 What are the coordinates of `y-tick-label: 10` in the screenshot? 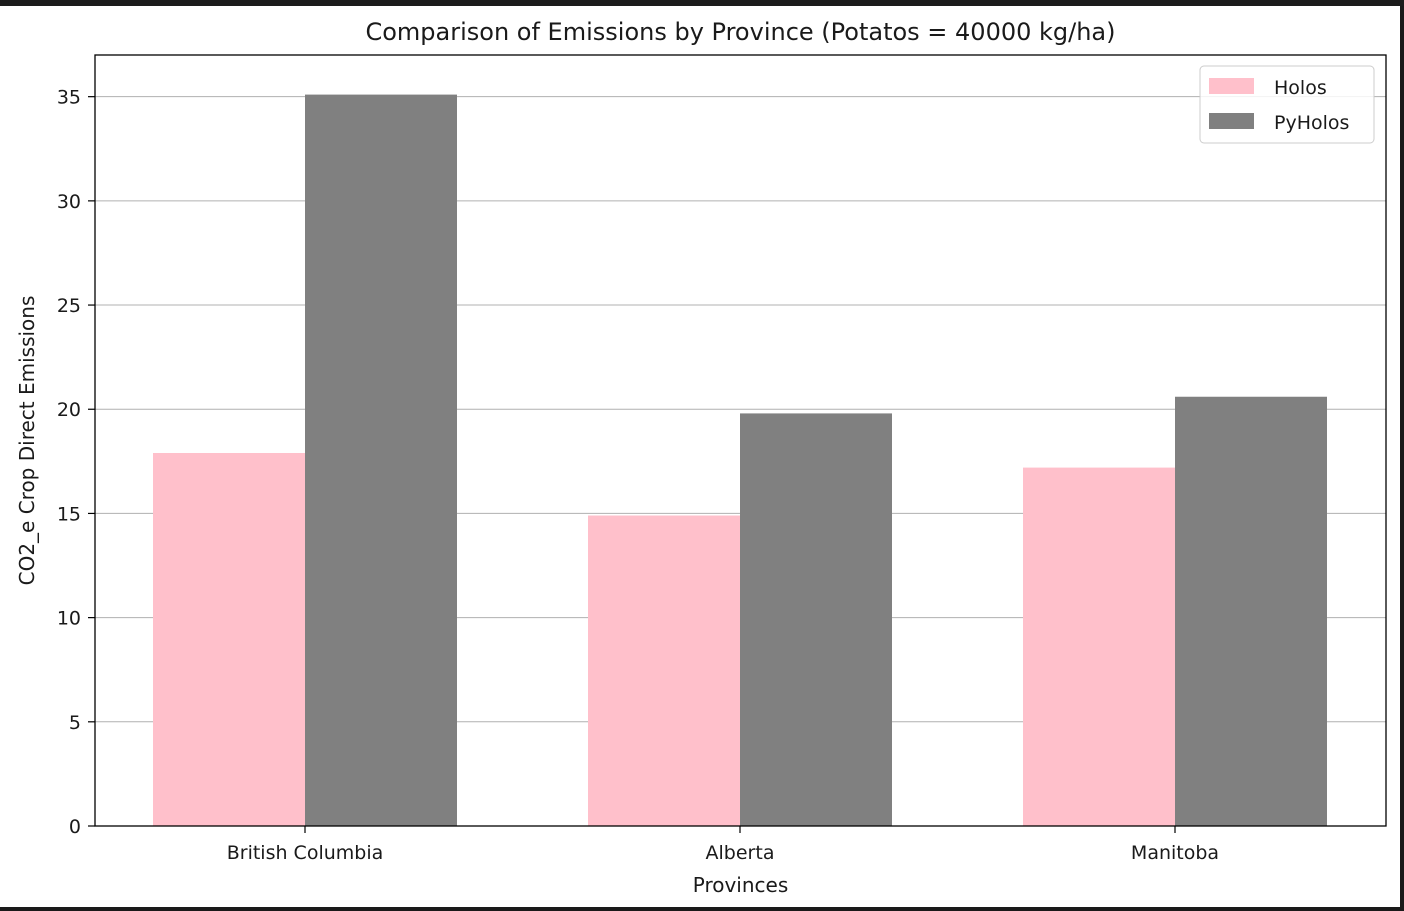 It's located at (69, 619).